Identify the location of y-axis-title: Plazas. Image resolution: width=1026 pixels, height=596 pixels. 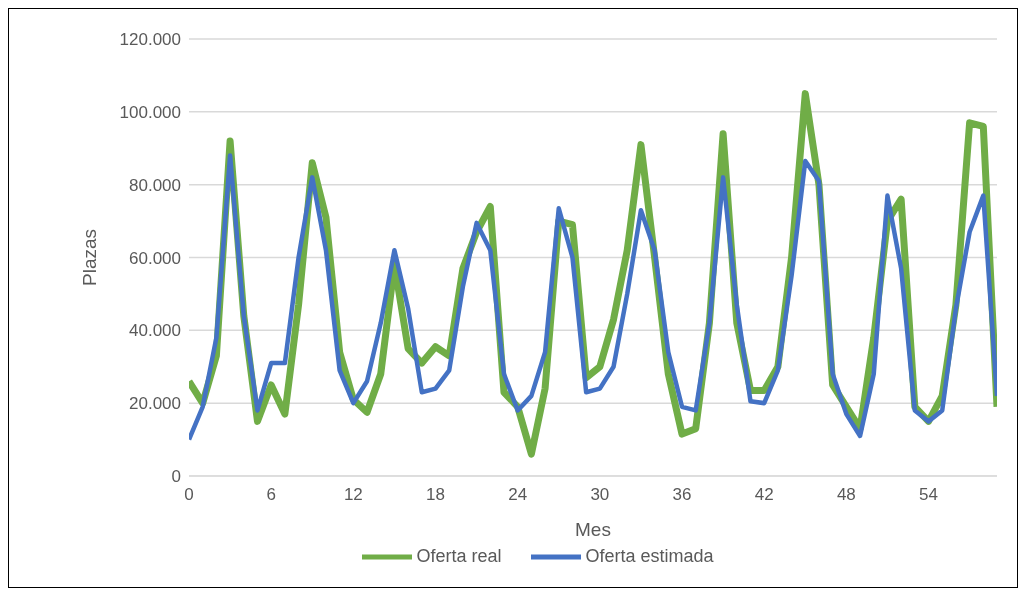
(89, 257).